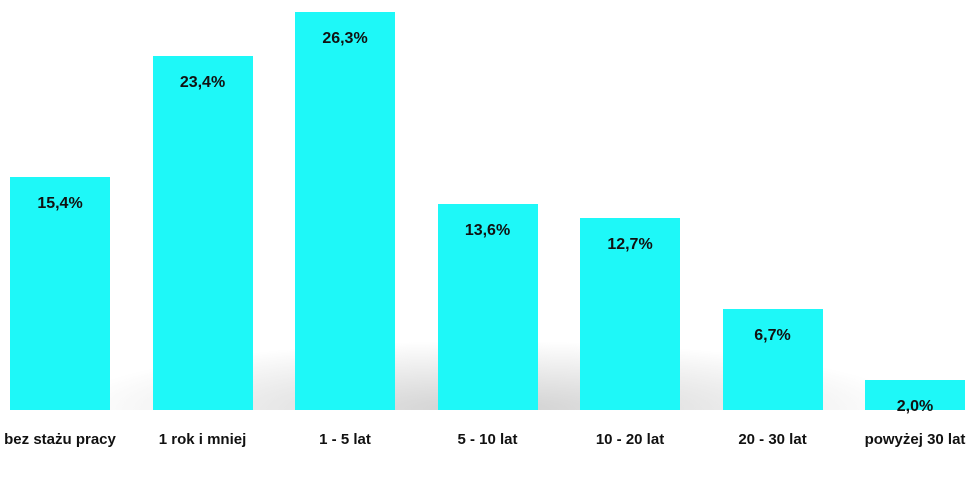 The height and width of the screenshot is (483, 974). What do you see at coordinates (772, 439) in the screenshot?
I see `x-tick-label: 20 - 30 lat` at bounding box center [772, 439].